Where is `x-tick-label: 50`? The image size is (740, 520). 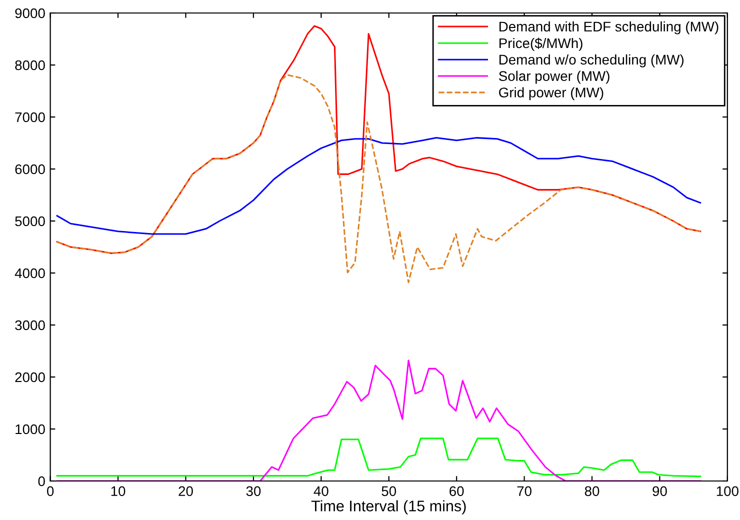 x-tick-label: 50 is located at coordinates (389, 491).